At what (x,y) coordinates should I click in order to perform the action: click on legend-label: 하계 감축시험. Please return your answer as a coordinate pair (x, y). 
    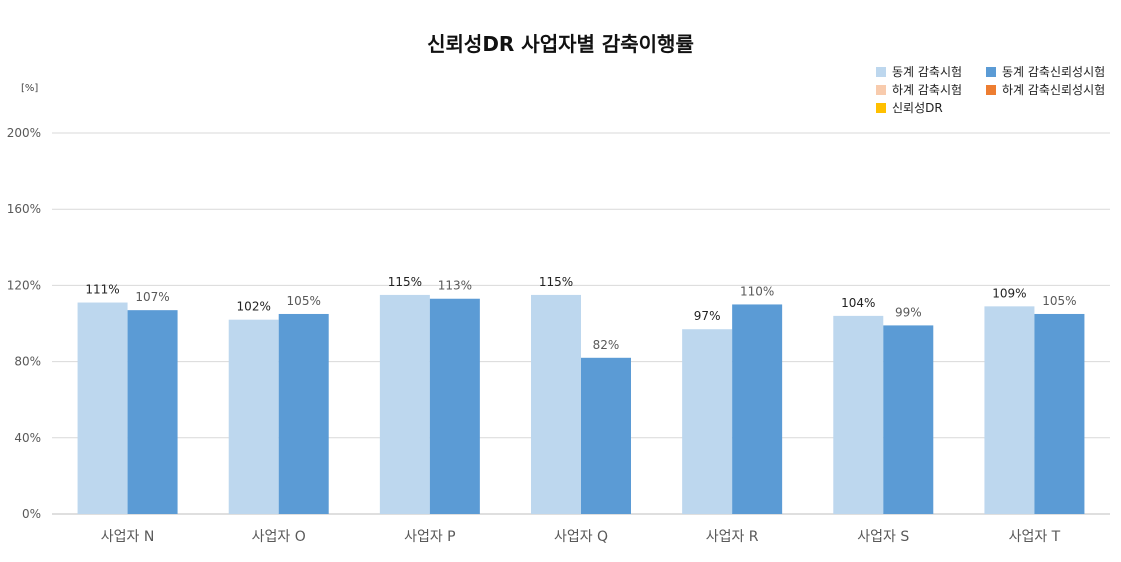
    Looking at the image, I should click on (927, 90).